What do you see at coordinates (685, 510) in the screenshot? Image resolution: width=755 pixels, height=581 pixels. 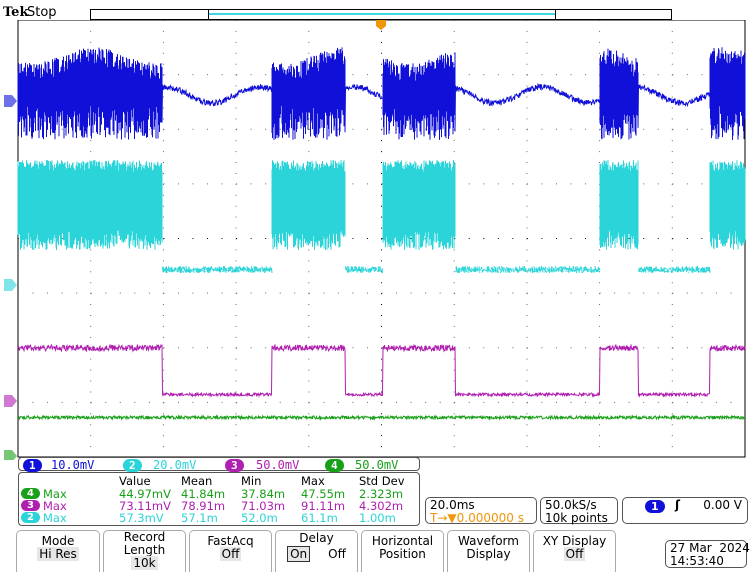 I see `trigger-readout: 1 ʃ 0.00 V` at bounding box center [685, 510].